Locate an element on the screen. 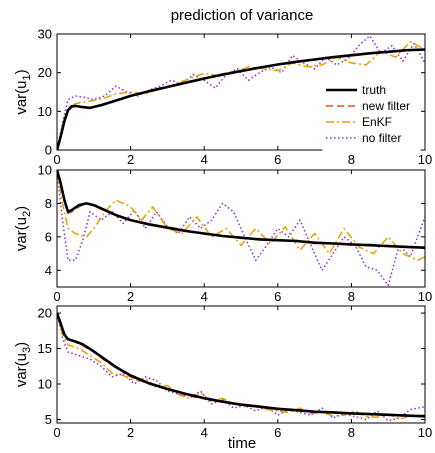 This screenshot has height=453, width=435. series-truth-line is located at coordinates (241, 209).